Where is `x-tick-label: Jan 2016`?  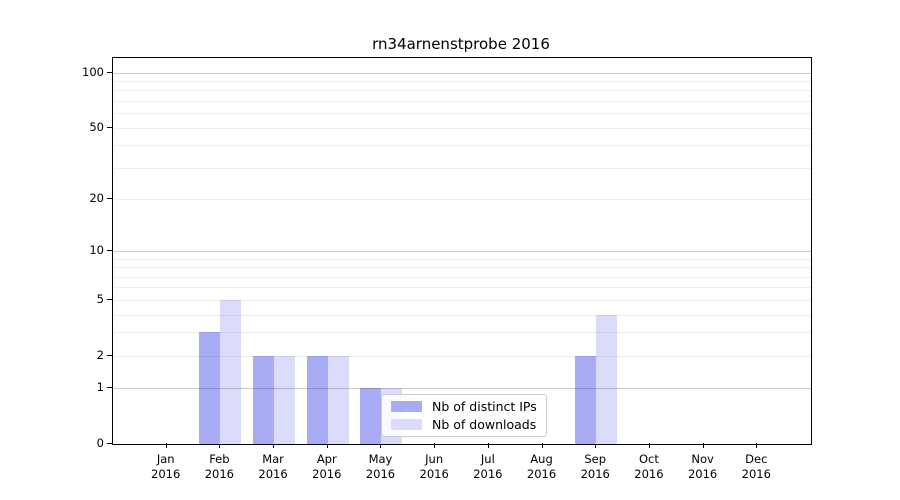 x-tick-label: Jan 2016 is located at coordinates (166, 466).